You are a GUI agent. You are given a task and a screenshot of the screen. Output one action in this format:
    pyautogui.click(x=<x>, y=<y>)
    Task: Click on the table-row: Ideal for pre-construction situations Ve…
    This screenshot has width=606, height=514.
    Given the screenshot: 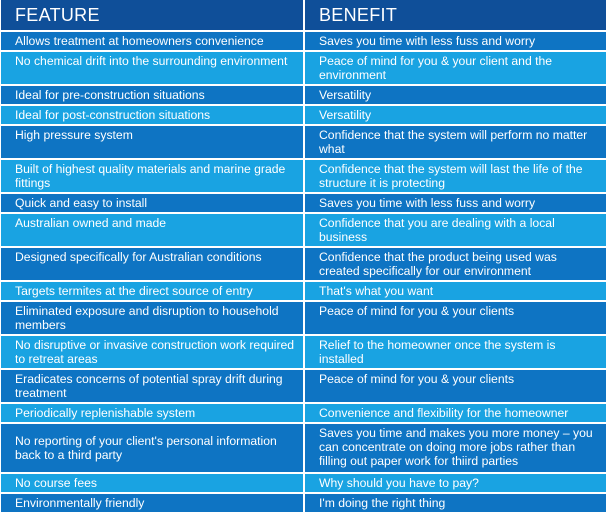 What is the action you would take?
    pyautogui.click(x=303, y=95)
    